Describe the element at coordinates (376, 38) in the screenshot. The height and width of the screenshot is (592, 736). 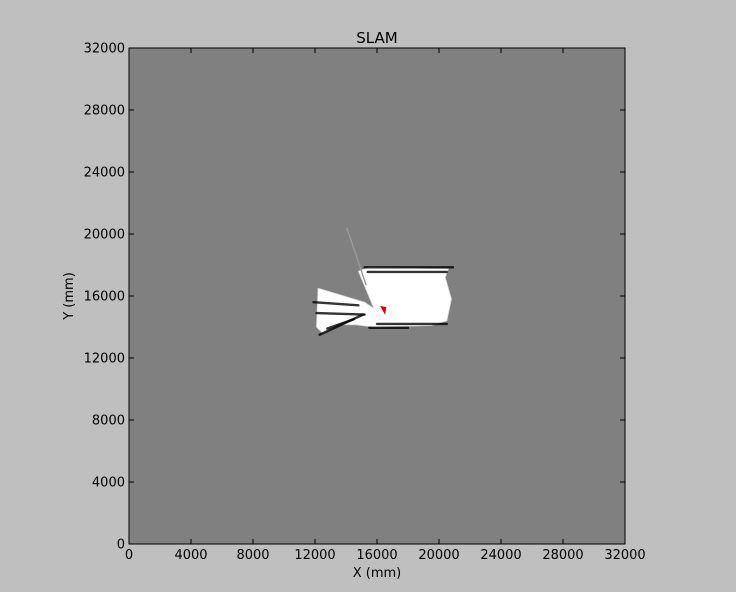
I see `chart-title: SLAM` at that location.